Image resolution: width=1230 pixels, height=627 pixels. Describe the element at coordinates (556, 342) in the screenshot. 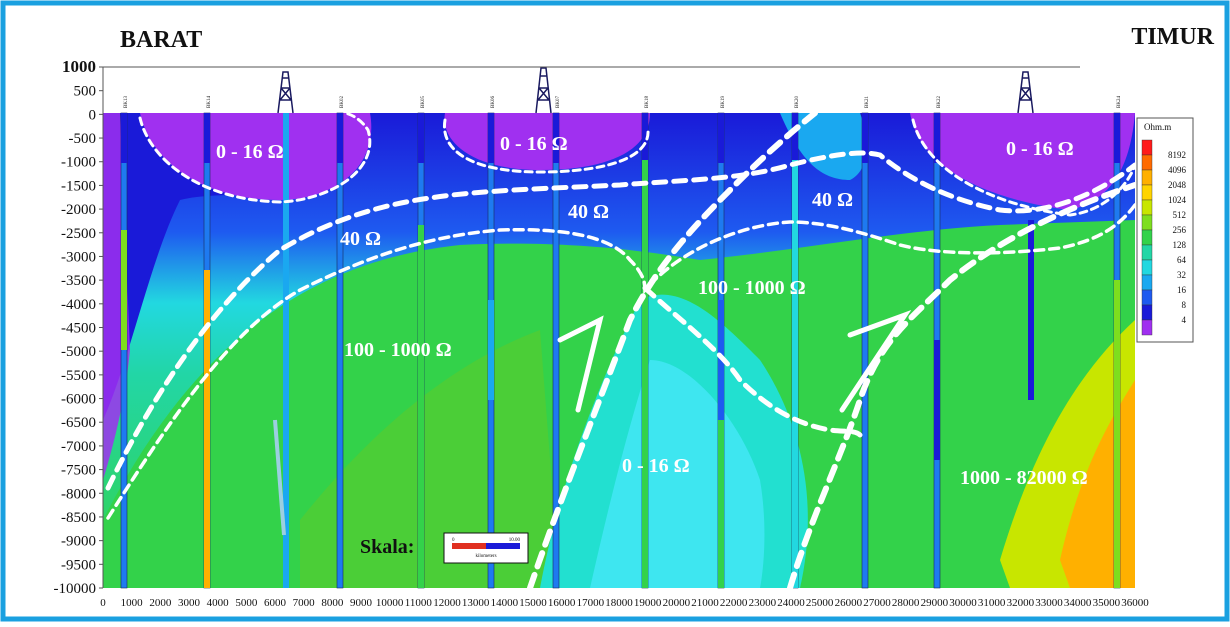

I see `well-column: BK07` at that location.